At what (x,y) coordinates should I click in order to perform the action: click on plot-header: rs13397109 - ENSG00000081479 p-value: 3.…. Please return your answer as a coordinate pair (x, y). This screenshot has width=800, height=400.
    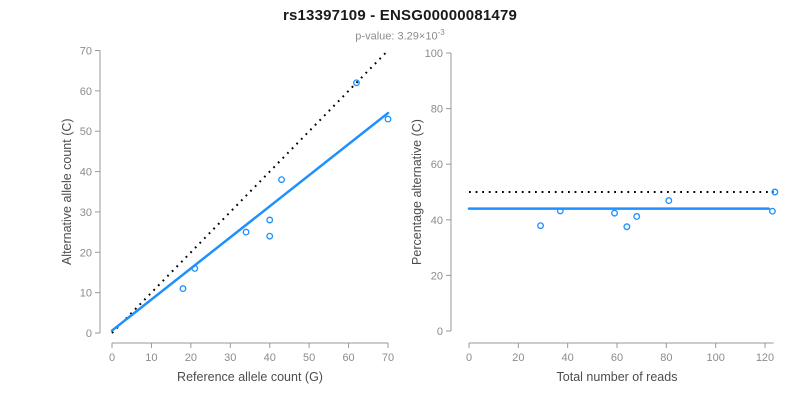
    Looking at the image, I should click on (400, 21).